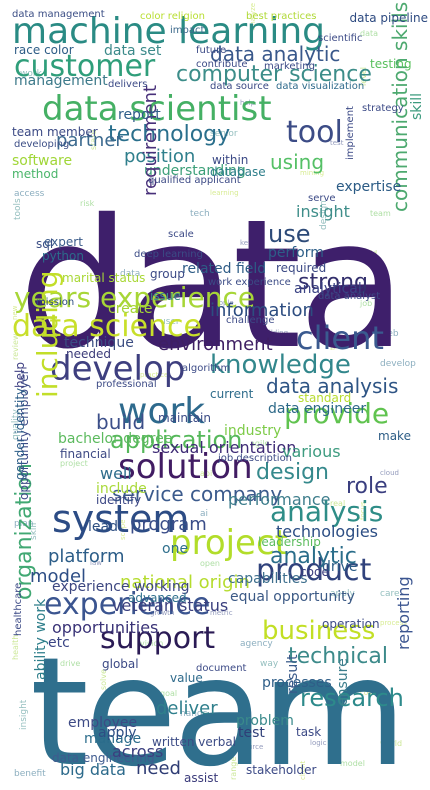 The height and width of the screenshot is (790, 430). What do you see at coordinates (253, 431) in the screenshot?
I see `word-industry: industry` at bounding box center [253, 431].